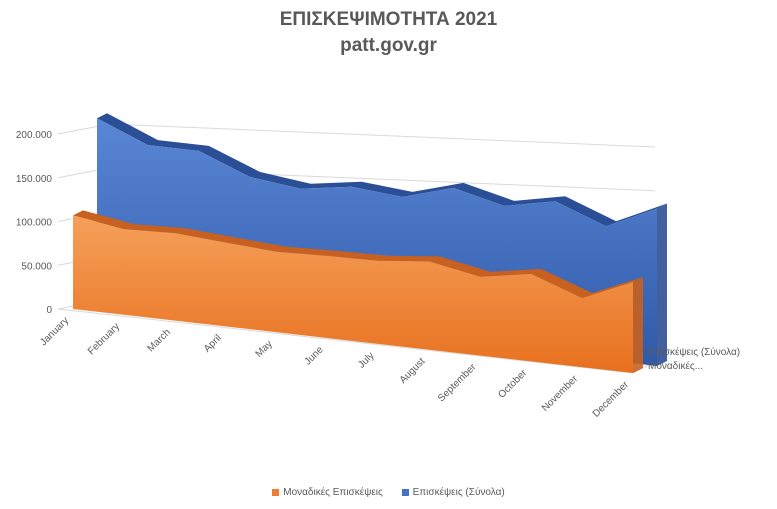  Describe the element at coordinates (314, 355) in the screenshot. I see `x-tick-label: June` at that location.